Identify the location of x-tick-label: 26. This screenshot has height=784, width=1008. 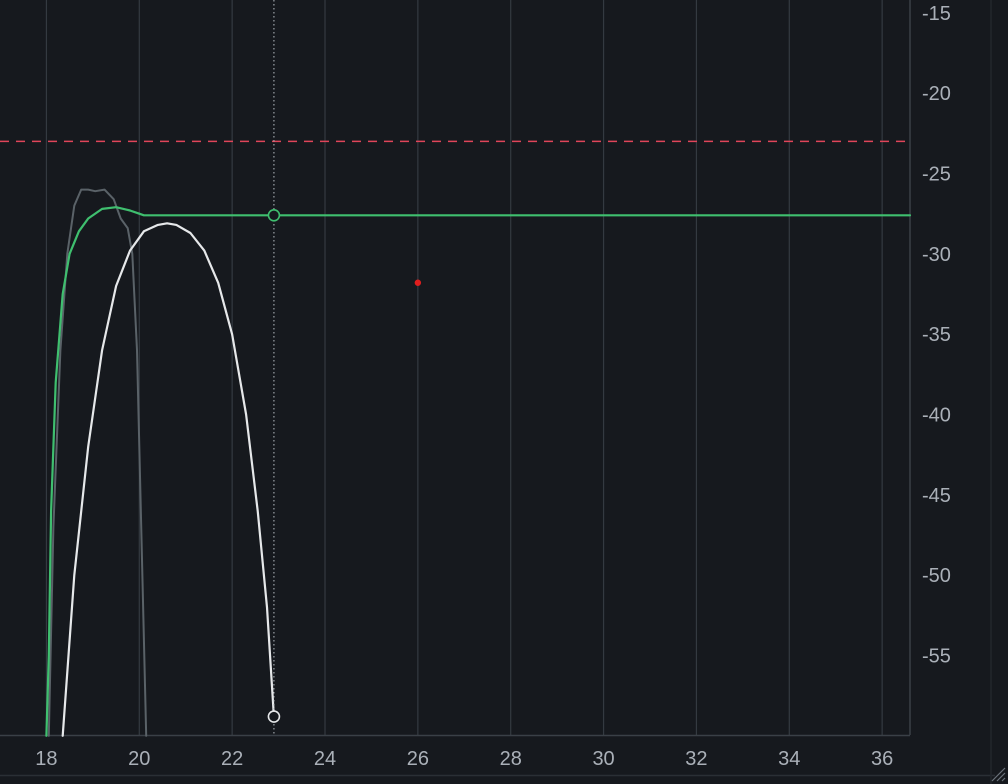
(418, 759).